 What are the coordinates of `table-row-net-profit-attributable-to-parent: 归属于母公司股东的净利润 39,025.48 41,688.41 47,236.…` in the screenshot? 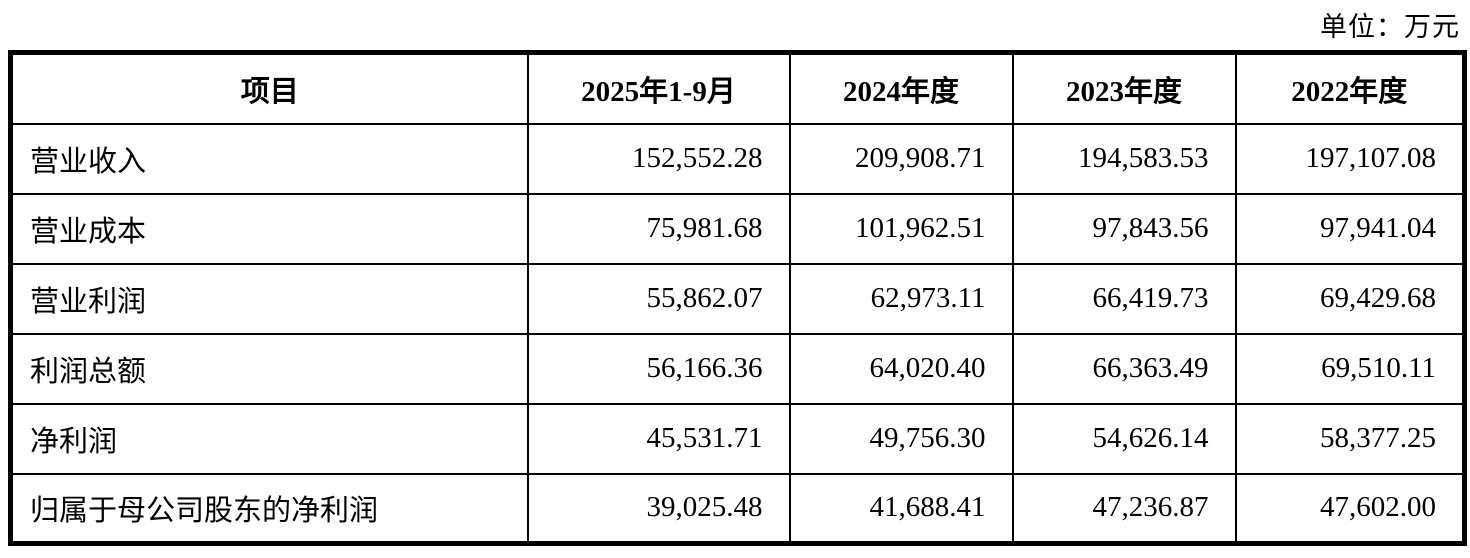 It's located at (737, 508).